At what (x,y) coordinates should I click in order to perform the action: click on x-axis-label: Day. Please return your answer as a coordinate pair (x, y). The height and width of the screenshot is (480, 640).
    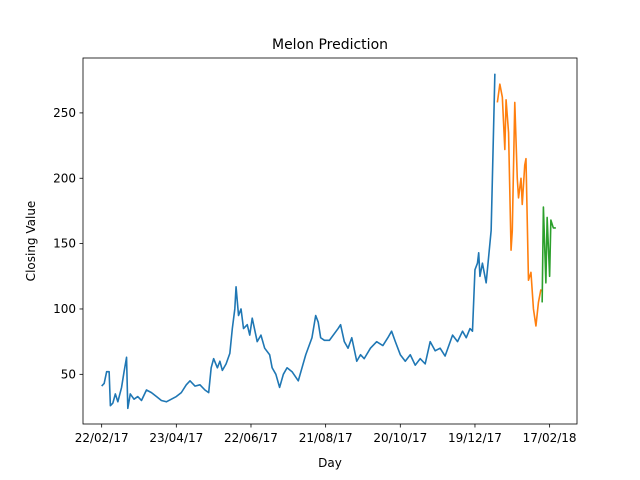
    Looking at the image, I should click on (330, 463).